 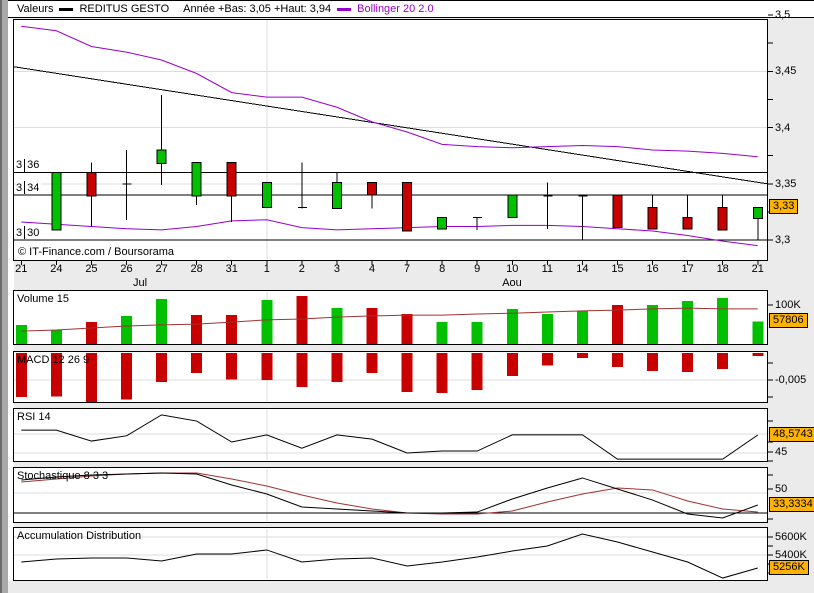 I want to click on x-axis-label: 24, so click(x=56, y=269).